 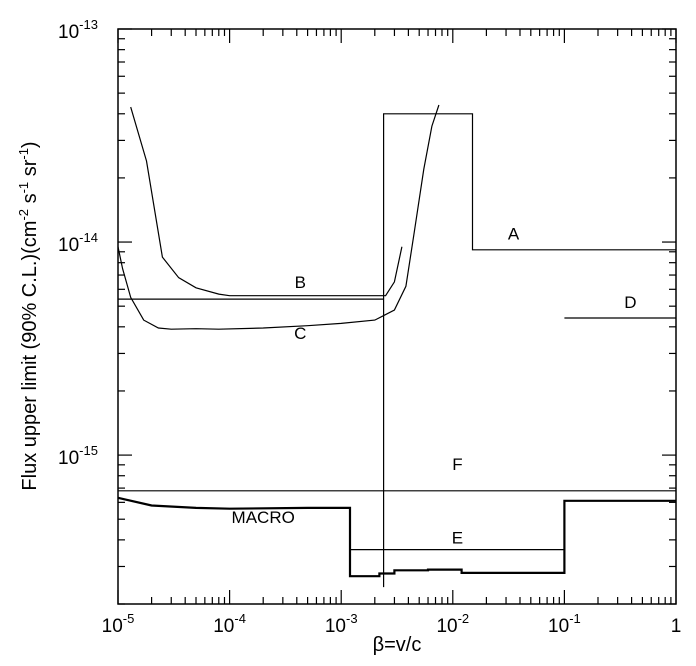 What do you see at coordinates (300, 282) in the screenshot?
I see `series-label-b: B` at bounding box center [300, 282].